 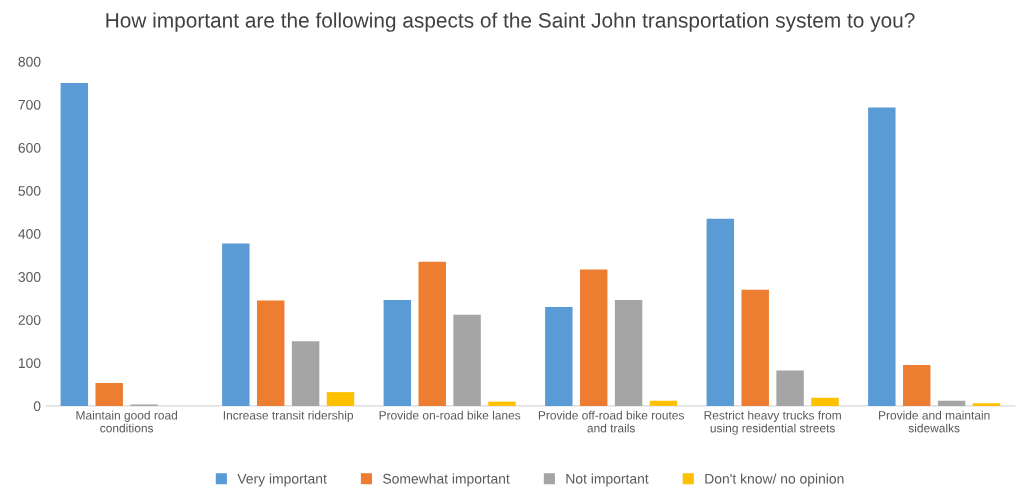 I want to click on y-tick-label: 200, so click(x=29, y=320).